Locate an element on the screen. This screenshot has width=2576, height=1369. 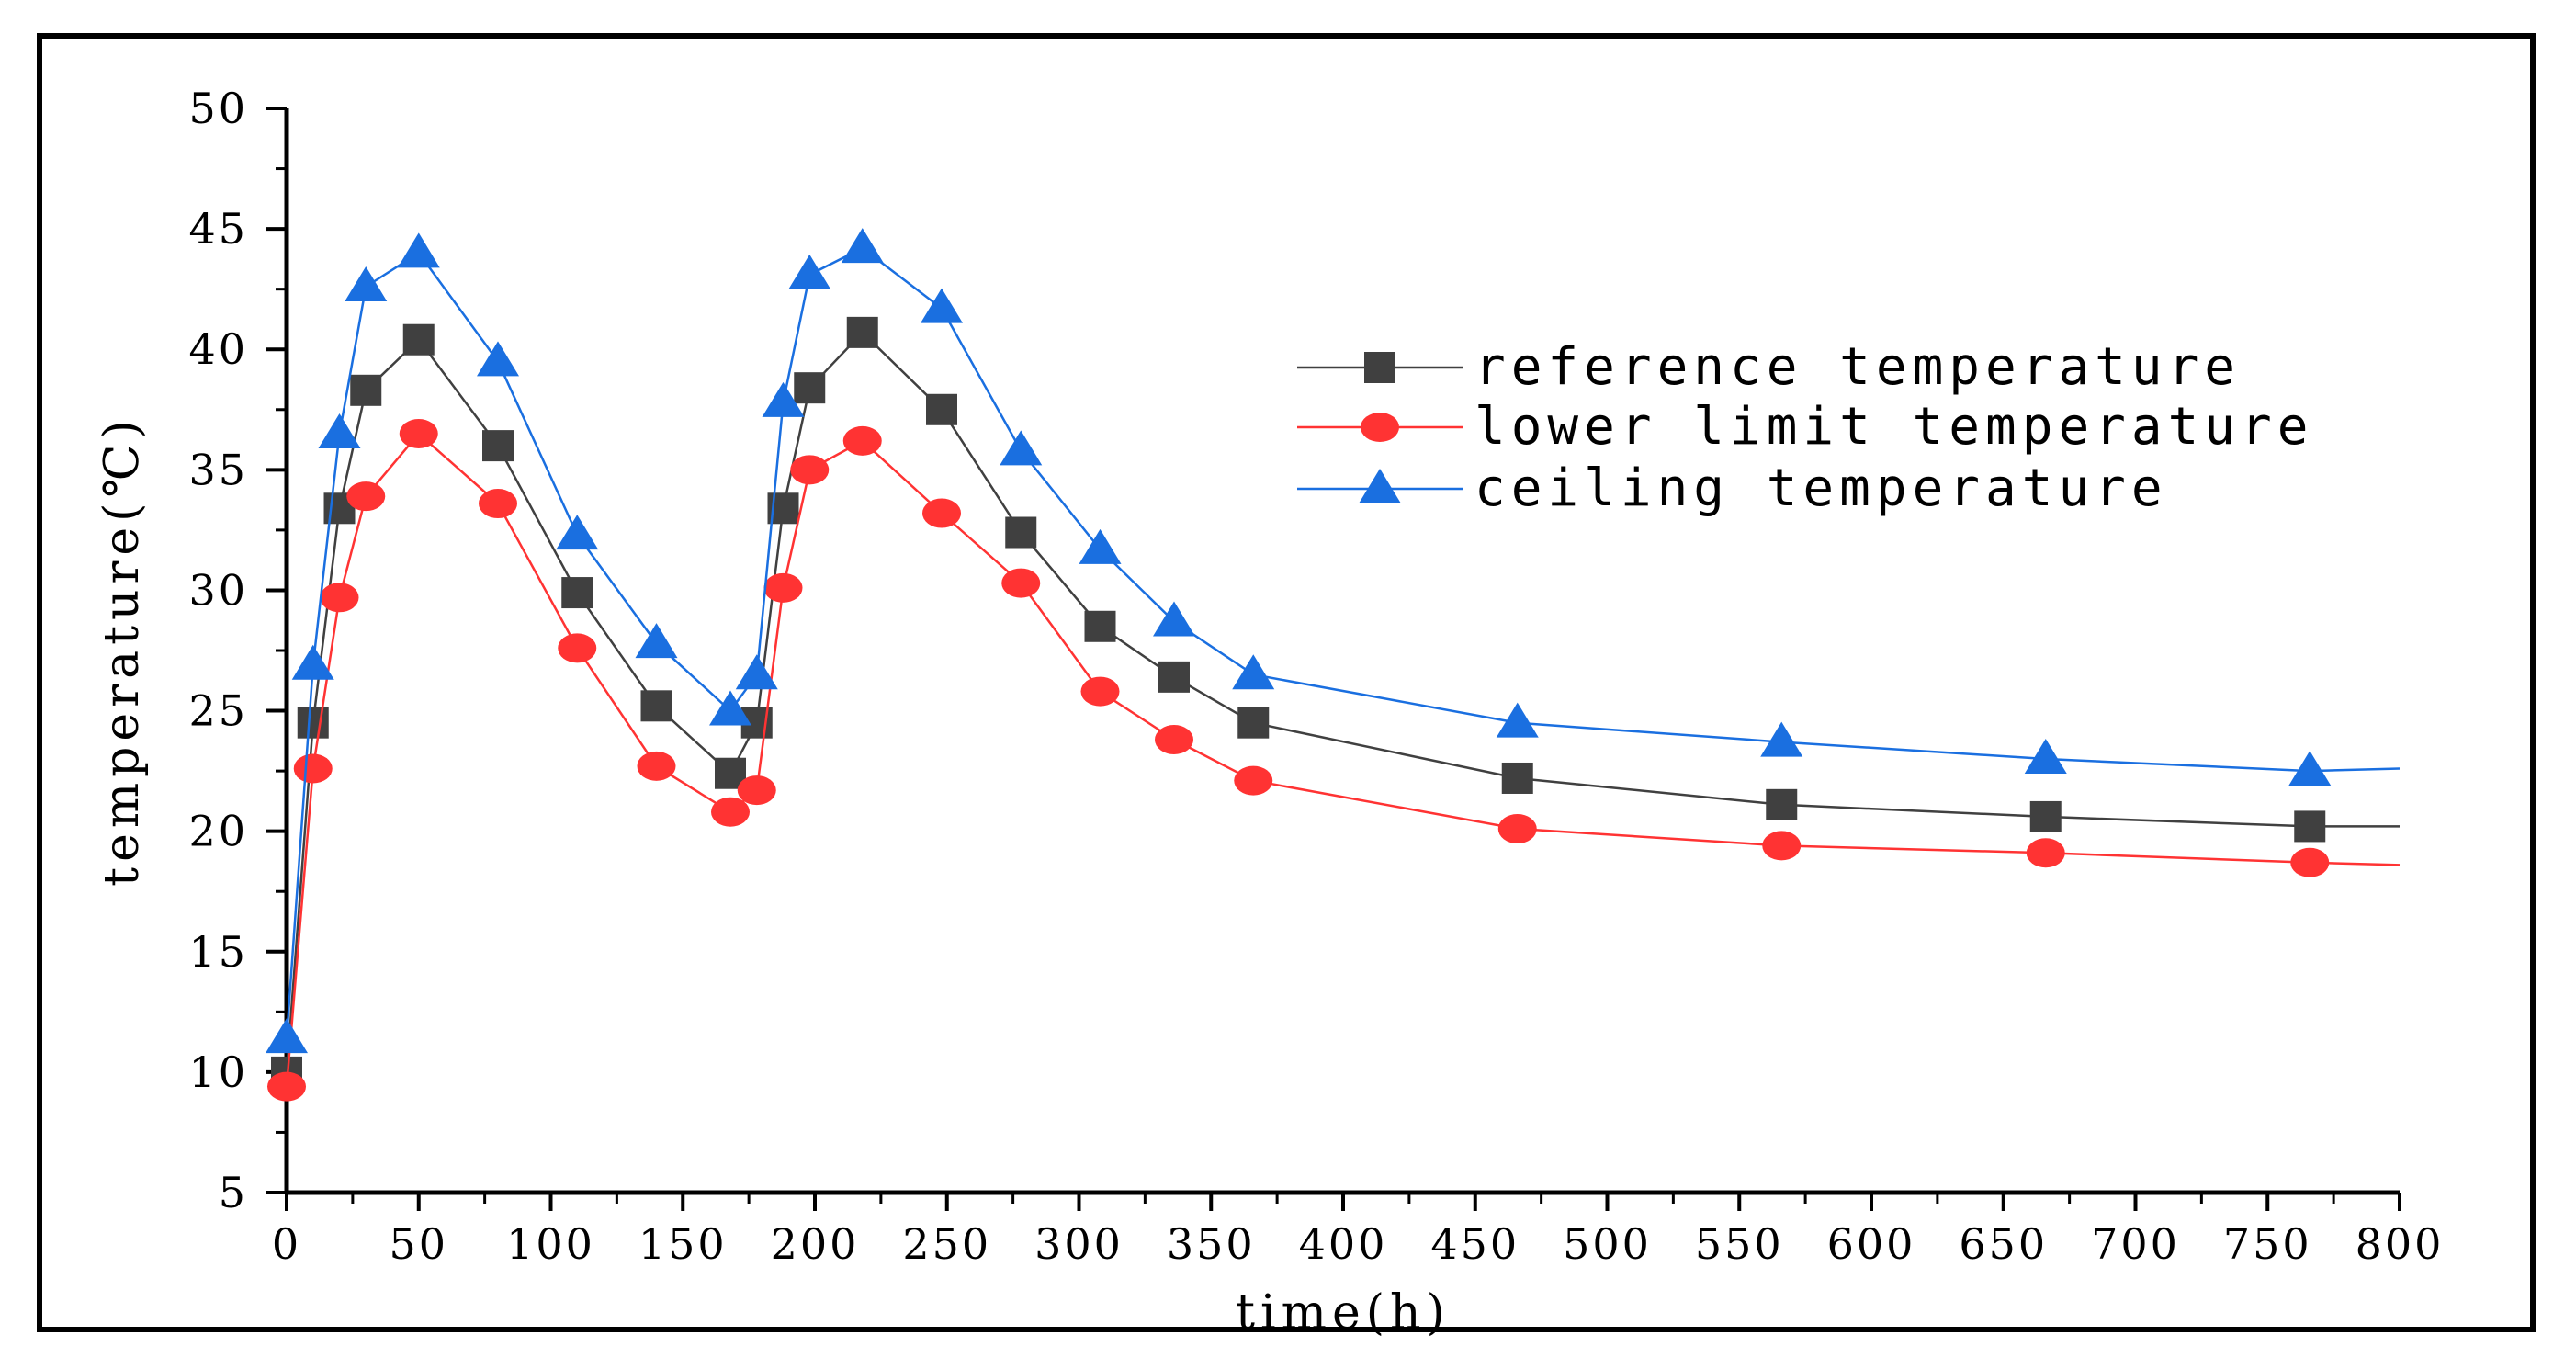
x-tick-label: 0 is located at coordinates (286, 1244).